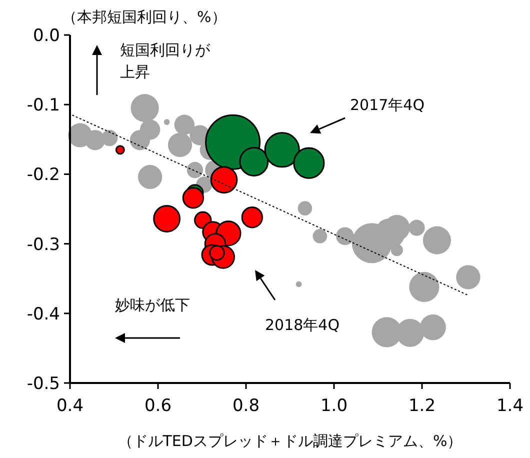 The width and height of the screenshot is (530, 458). Describe the element at coordinates (43, 244) in the screenshot. I see `y-tick-label: -0.3` at that location.